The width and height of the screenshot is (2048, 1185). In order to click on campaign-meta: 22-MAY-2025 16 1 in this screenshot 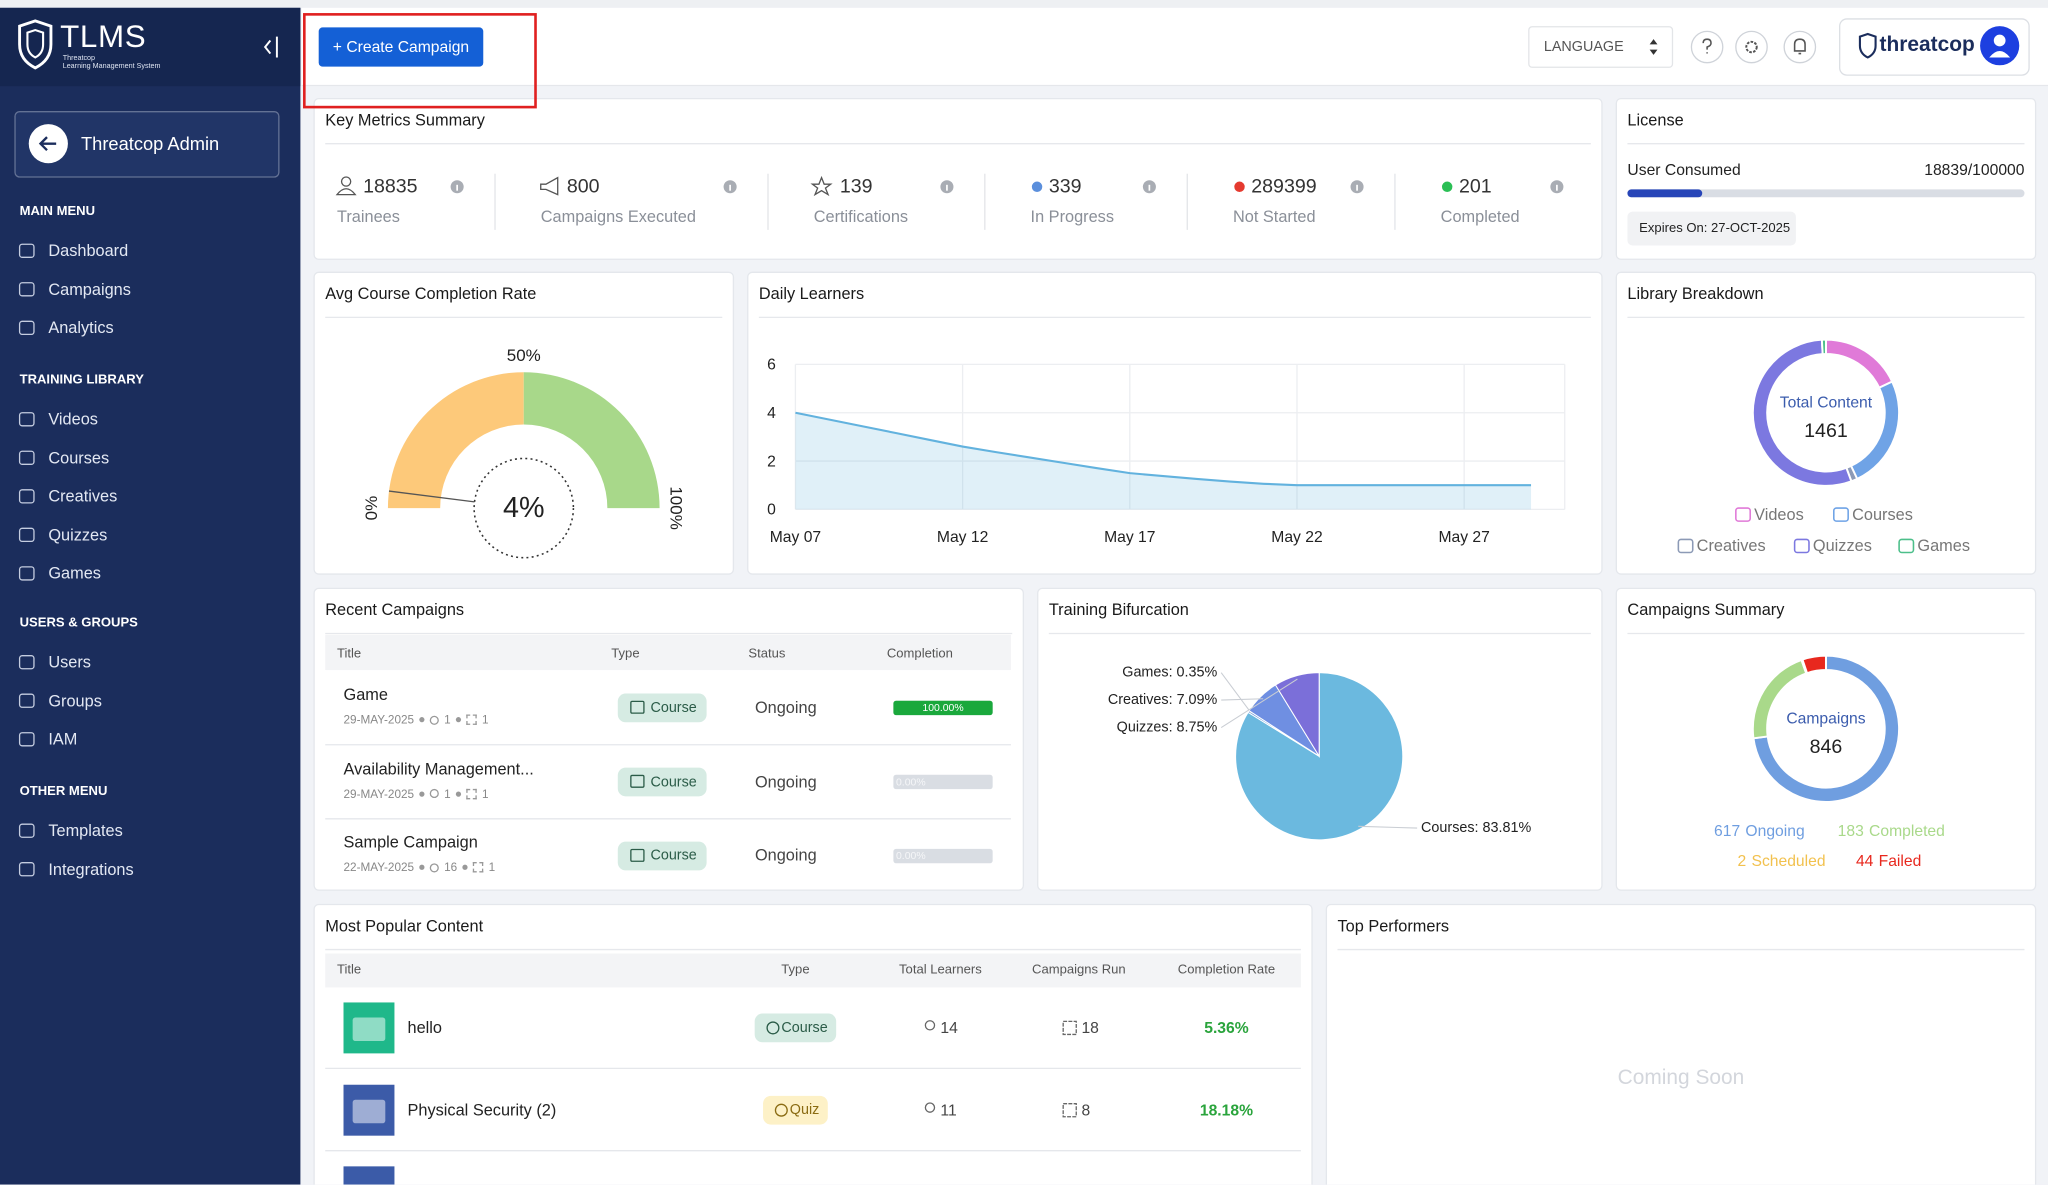, I will do `click(420, 867)`.